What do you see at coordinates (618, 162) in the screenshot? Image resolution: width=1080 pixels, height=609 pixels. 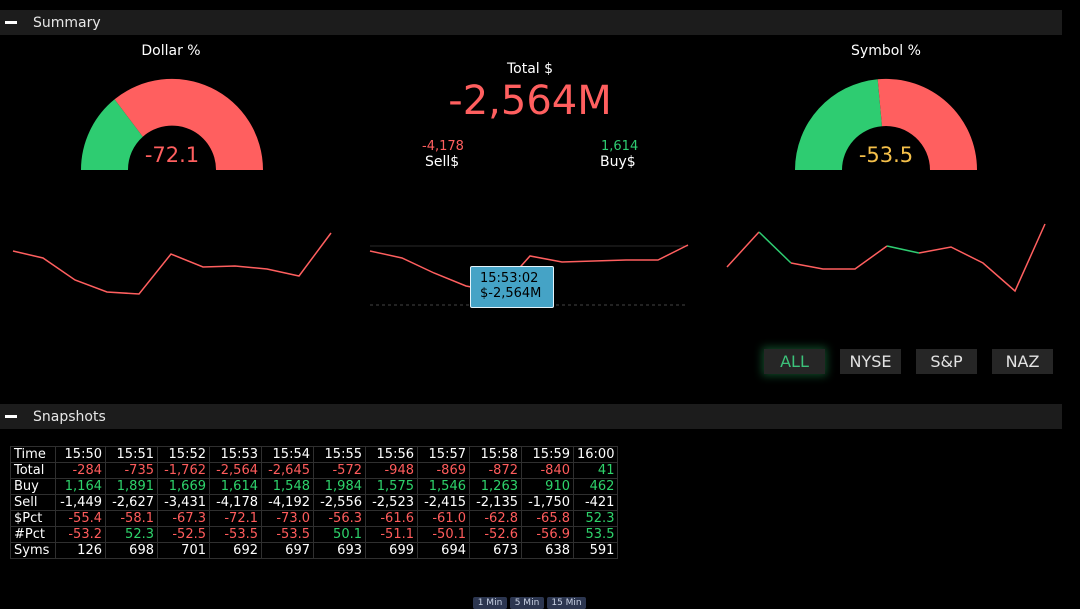 I see `buy-label: Buy$` at bounding box center [618, 162].